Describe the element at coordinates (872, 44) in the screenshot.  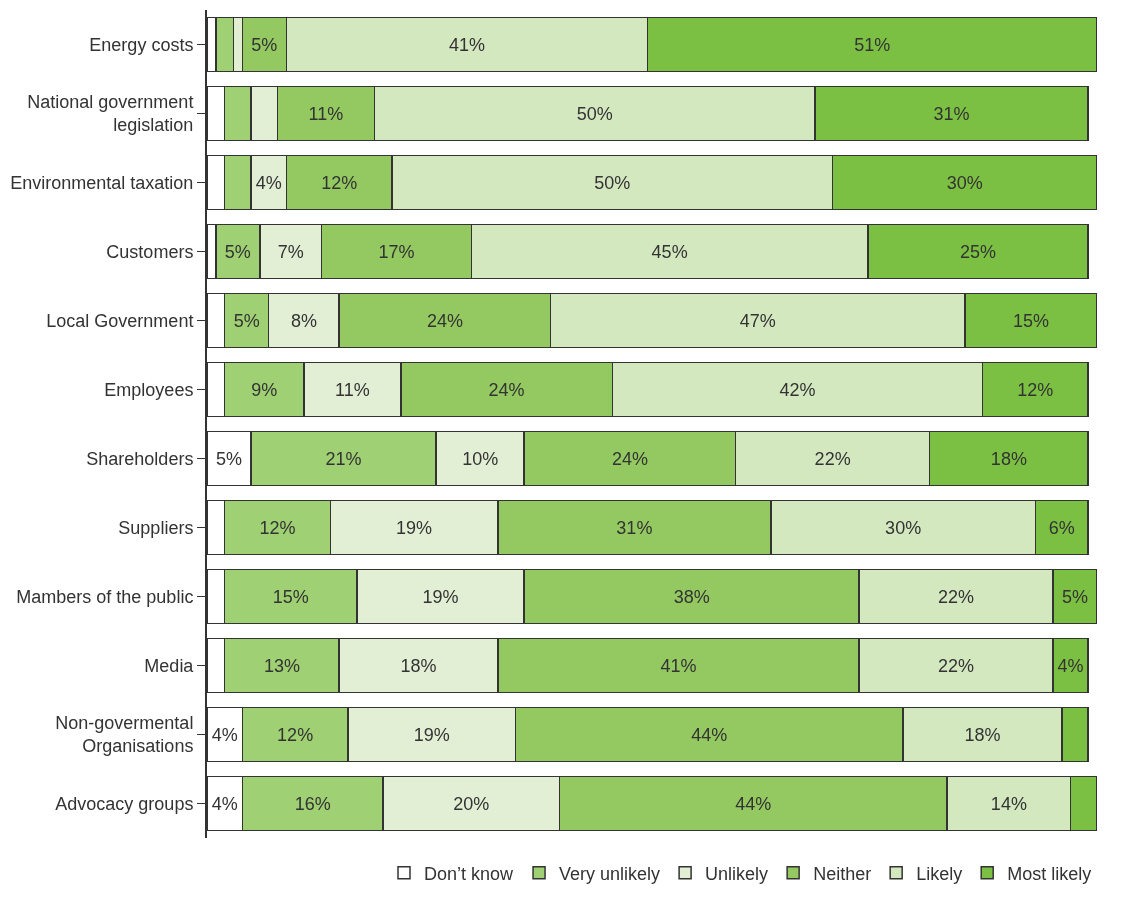
I see `data-label: 51%` at that location.